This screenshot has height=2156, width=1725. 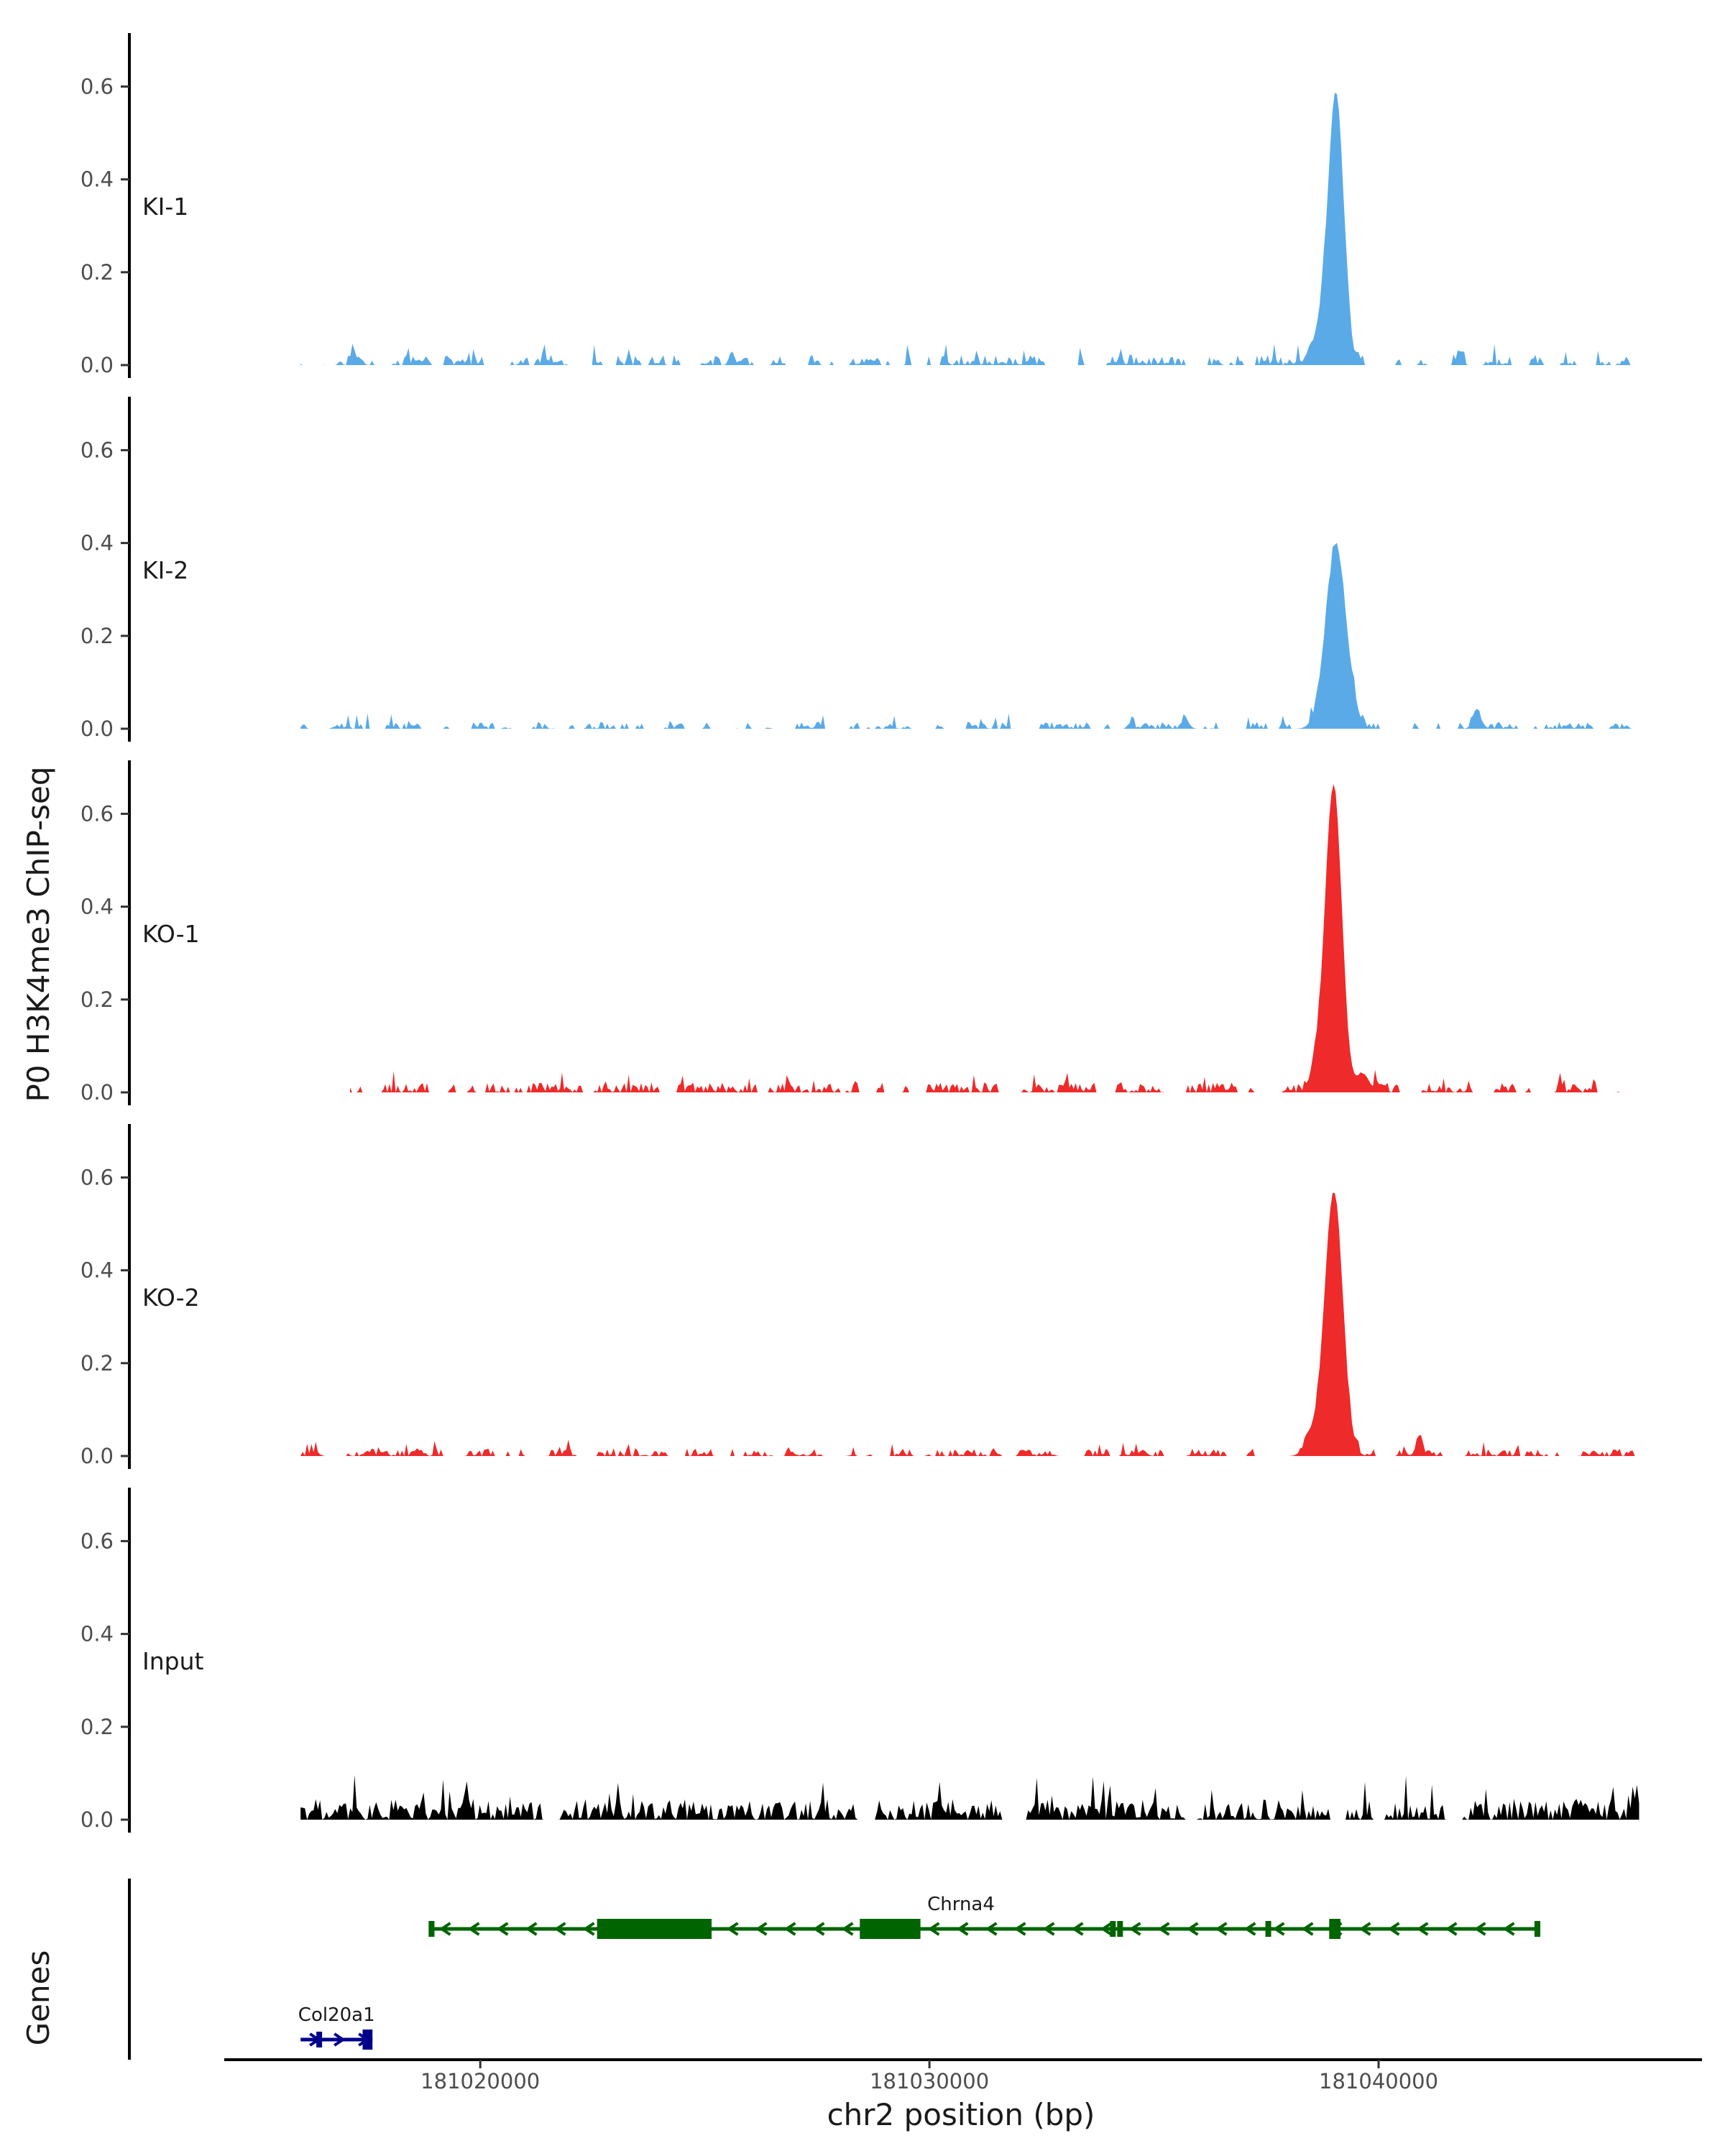 I want to click on y-axis-title: P0 H3K4me3 ChIP-seq, so click(x=38, y=934).